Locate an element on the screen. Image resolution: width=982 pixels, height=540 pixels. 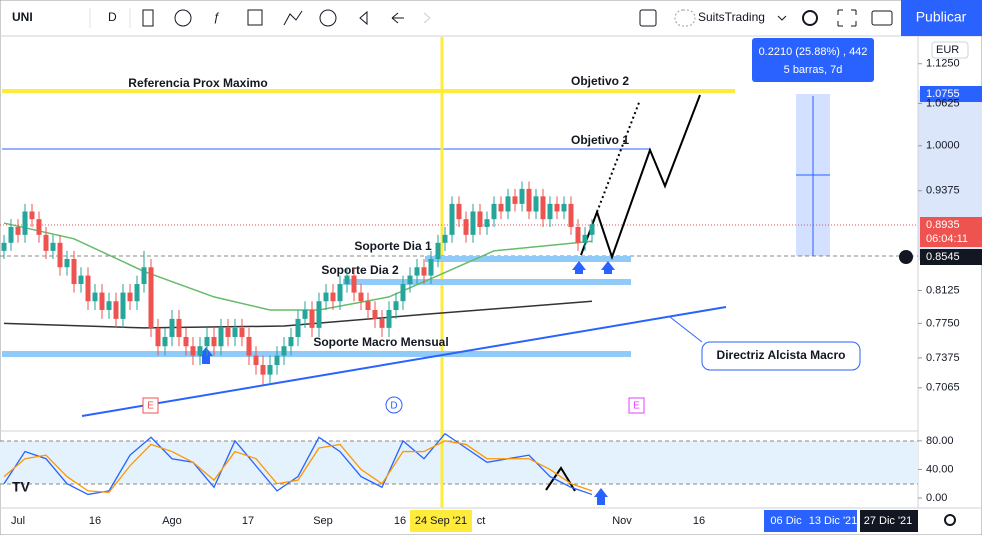
support-macro is located at coordinates (316, 354).